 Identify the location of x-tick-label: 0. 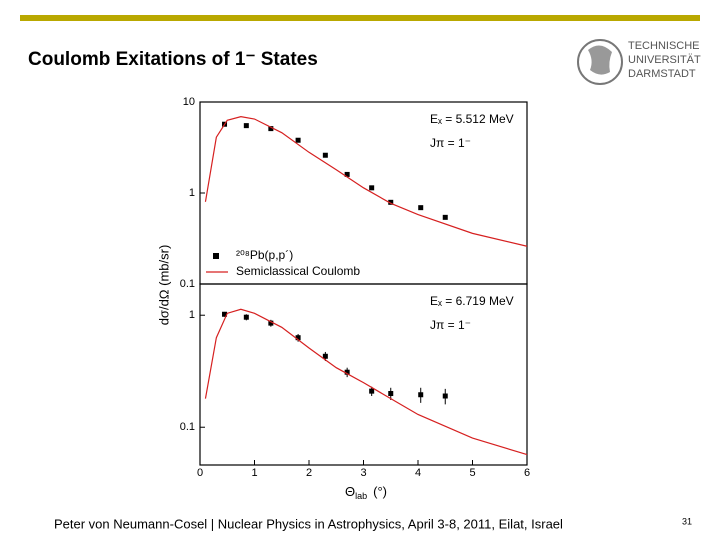
(200, 473).